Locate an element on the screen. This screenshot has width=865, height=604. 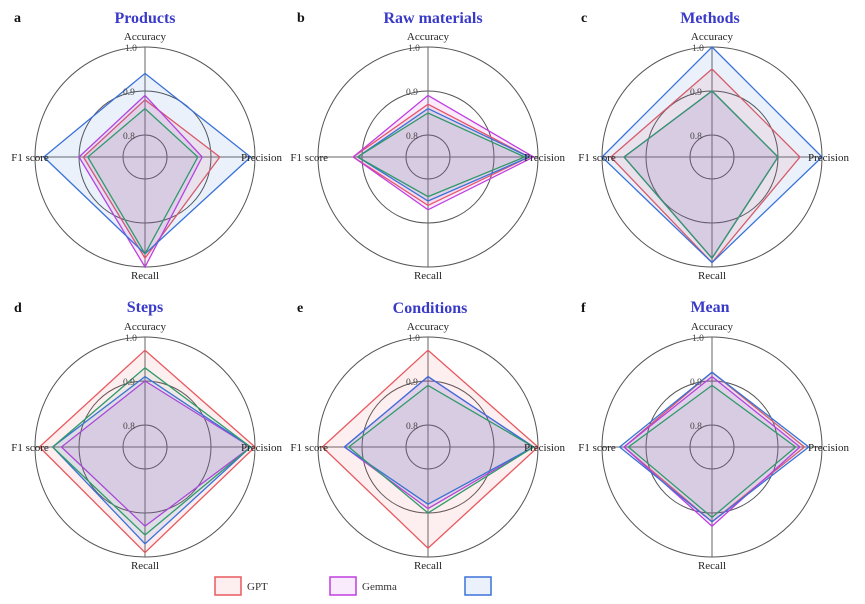
legend-label: Gemma is located at coordinates (379, 587).